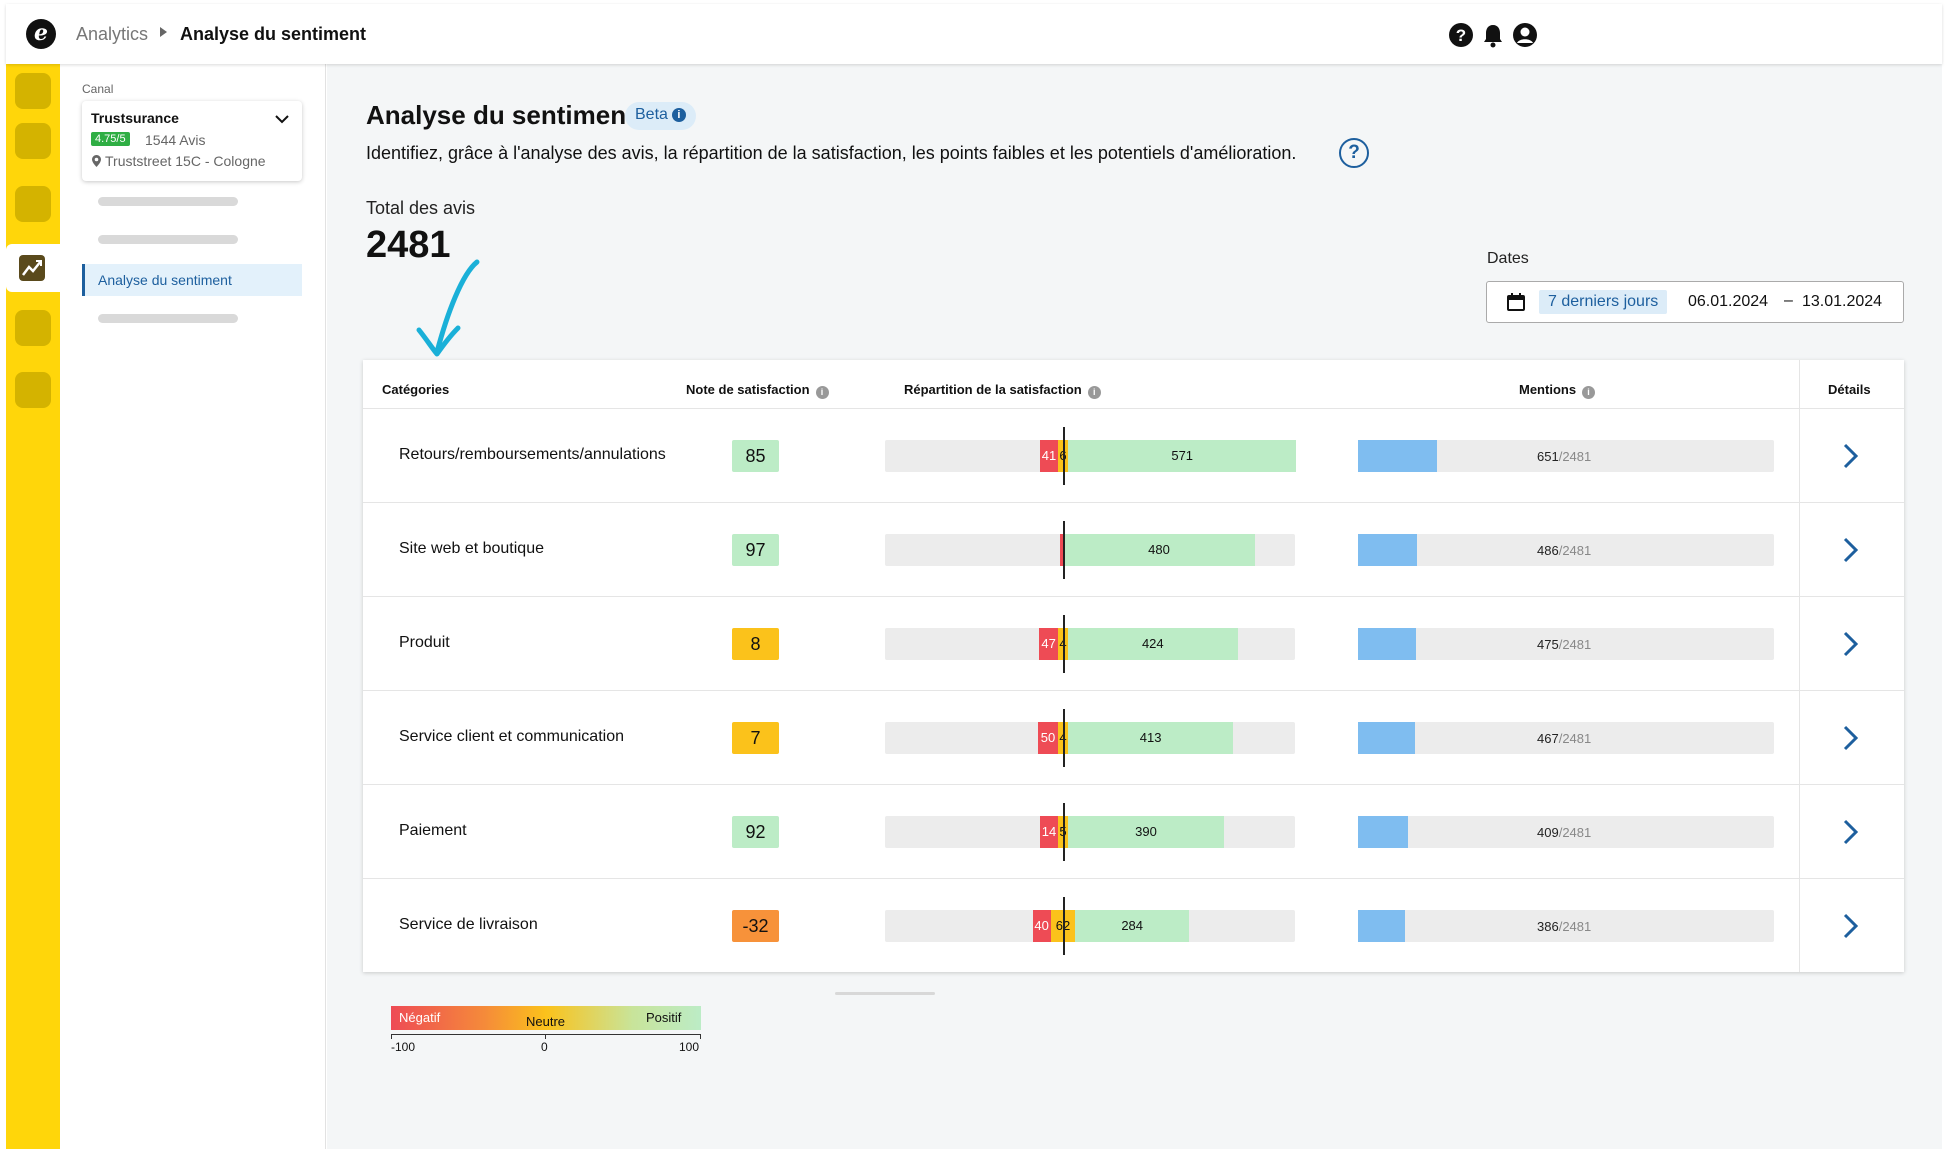 This screenshot has width=1947, height=1149. I want to click on legend-mid: 0, so click(544, 1047).